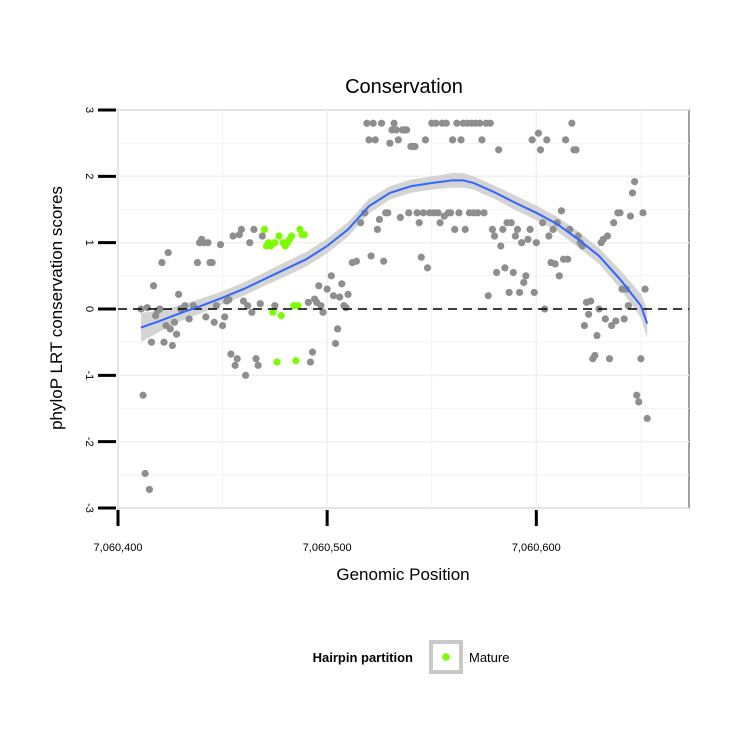  What do you see at coordinates (404, 87) in the screenshot?
I see `chart-title: Conservation` at bounding box center [404, 87].